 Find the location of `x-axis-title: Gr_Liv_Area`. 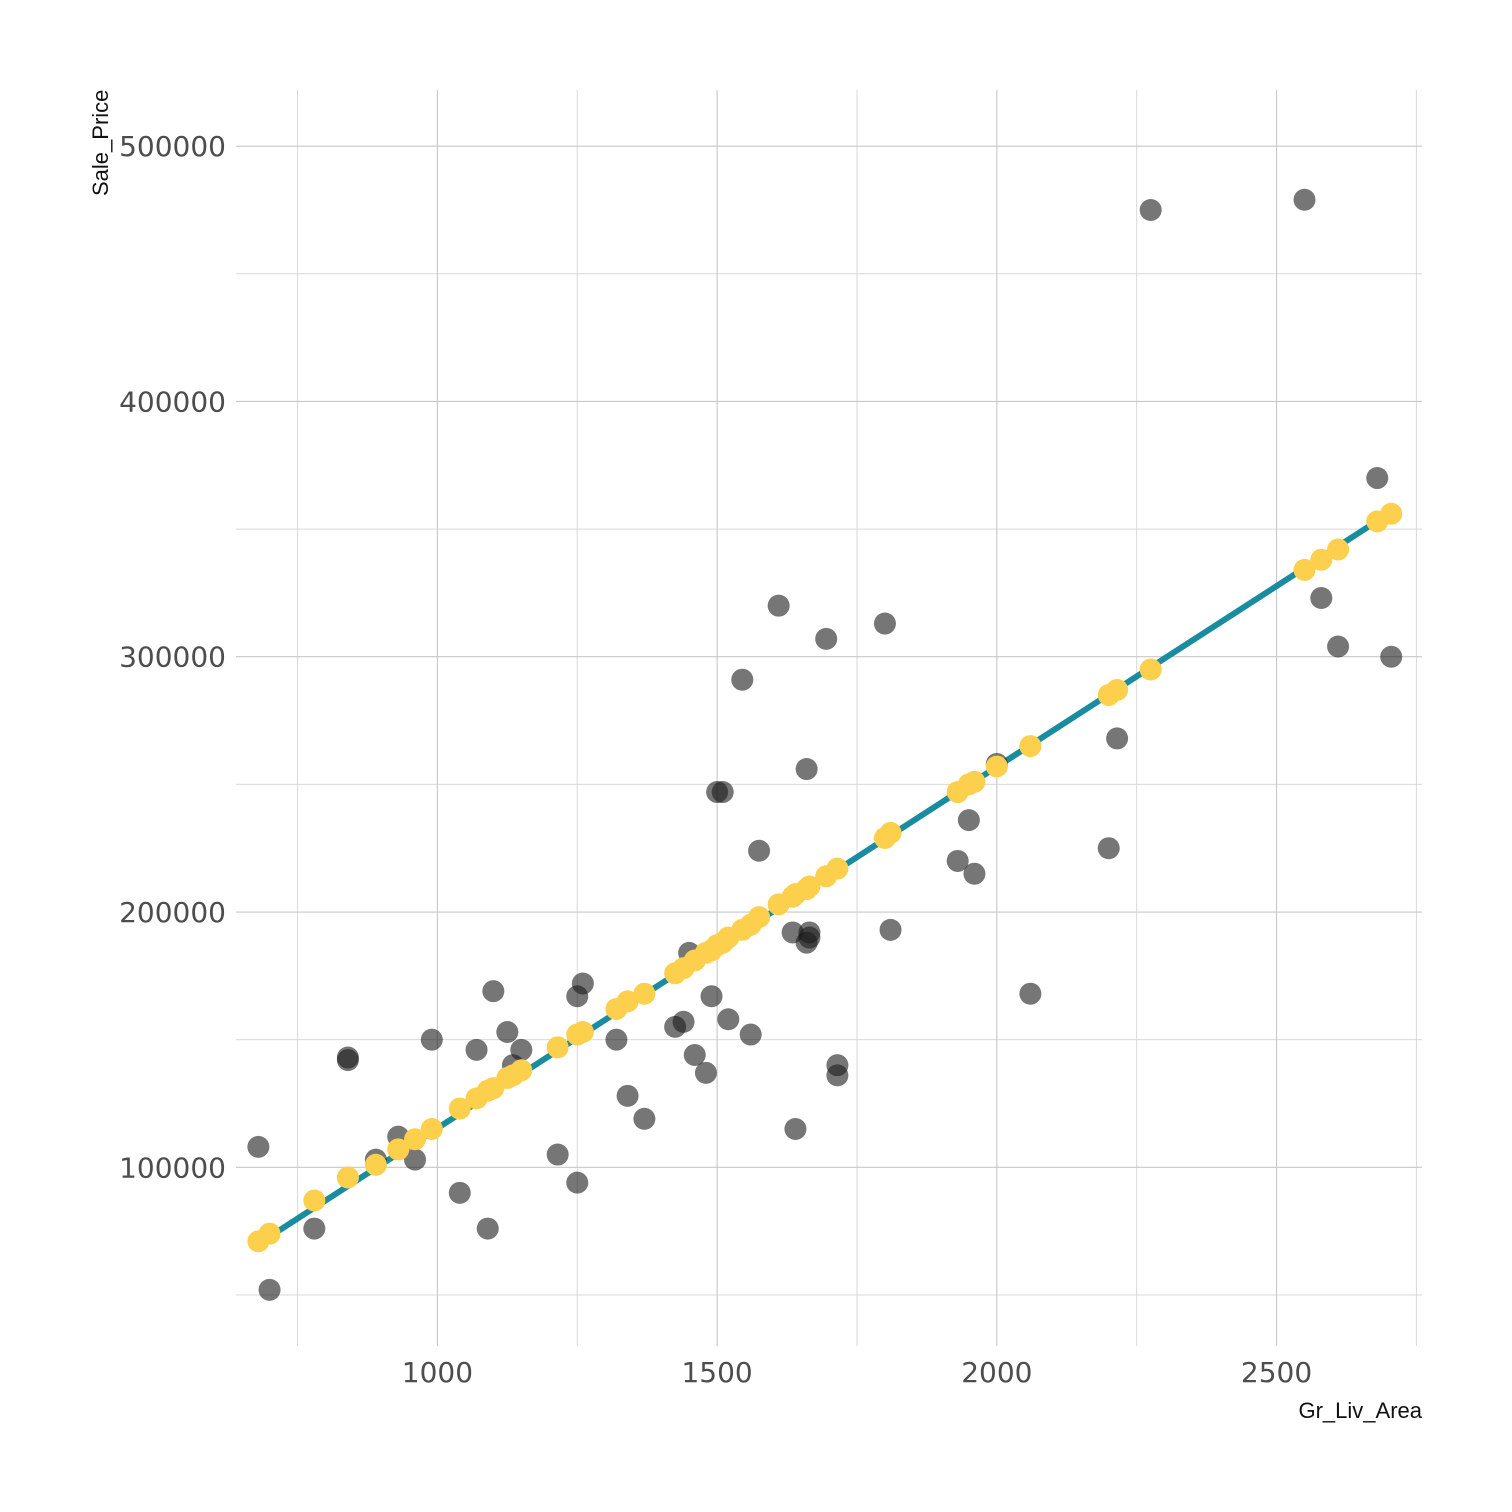

x-axis-title: Gr_Liv_Area is located at coordinates (1360, 1410).